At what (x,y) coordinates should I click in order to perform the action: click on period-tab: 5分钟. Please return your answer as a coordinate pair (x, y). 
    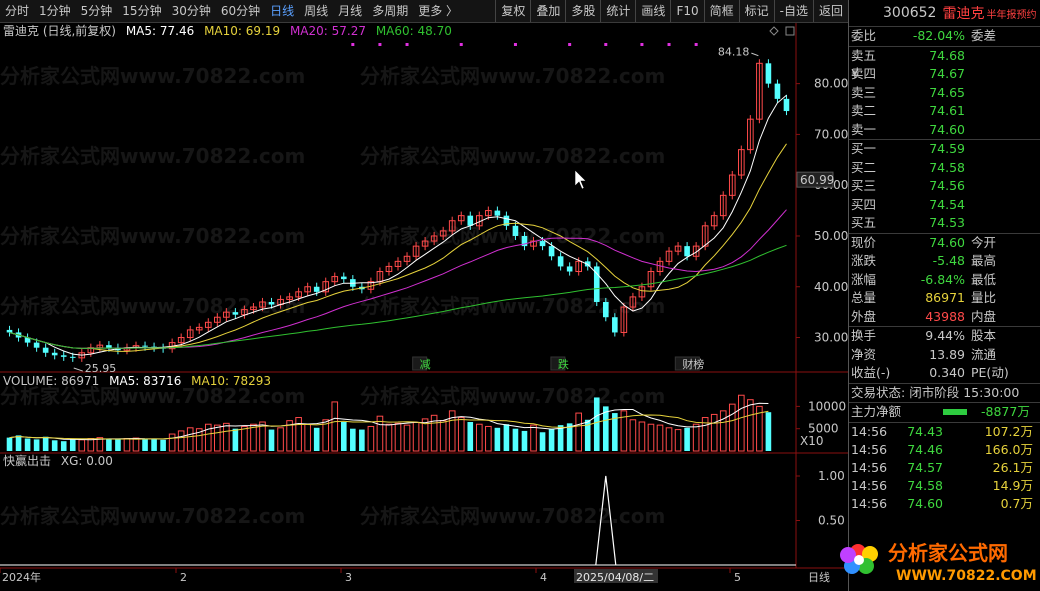
    Looking at the image, I should click on (96, 11).